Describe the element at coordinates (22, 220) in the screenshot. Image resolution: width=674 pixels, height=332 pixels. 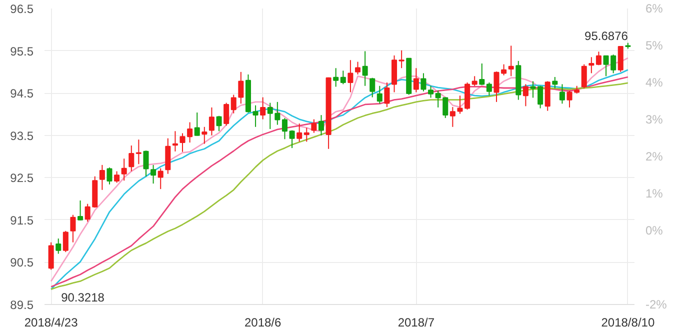
I see `y-tick-label: 91.5` at that location.